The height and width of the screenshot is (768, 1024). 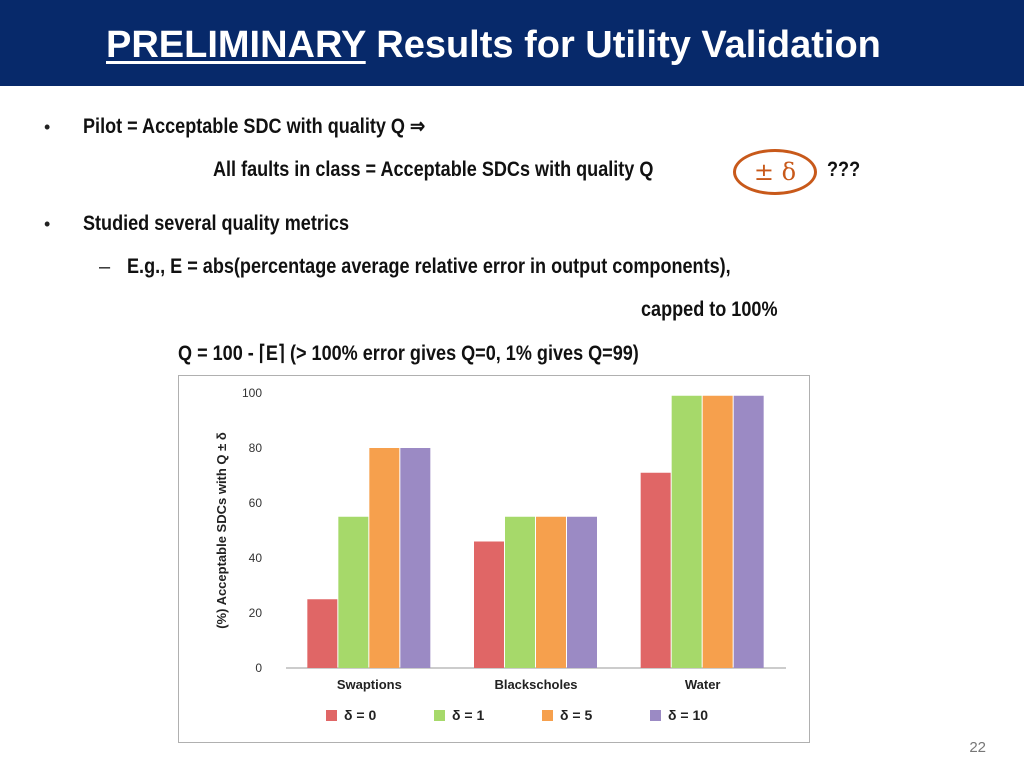 I want to click on page-number: 22, so click(x=977, y=747).